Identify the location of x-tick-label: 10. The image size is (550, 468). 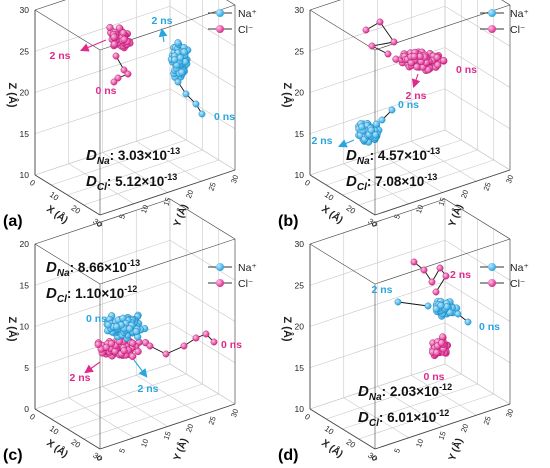
(329, 430).